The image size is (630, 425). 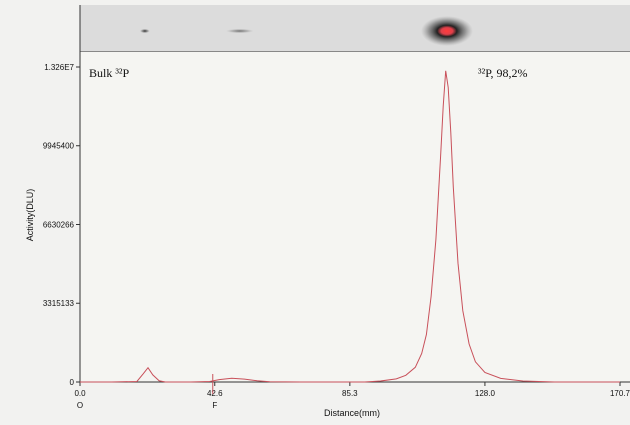 I want to click on y-tick-label: 9945400, so click(x=59, y=146).